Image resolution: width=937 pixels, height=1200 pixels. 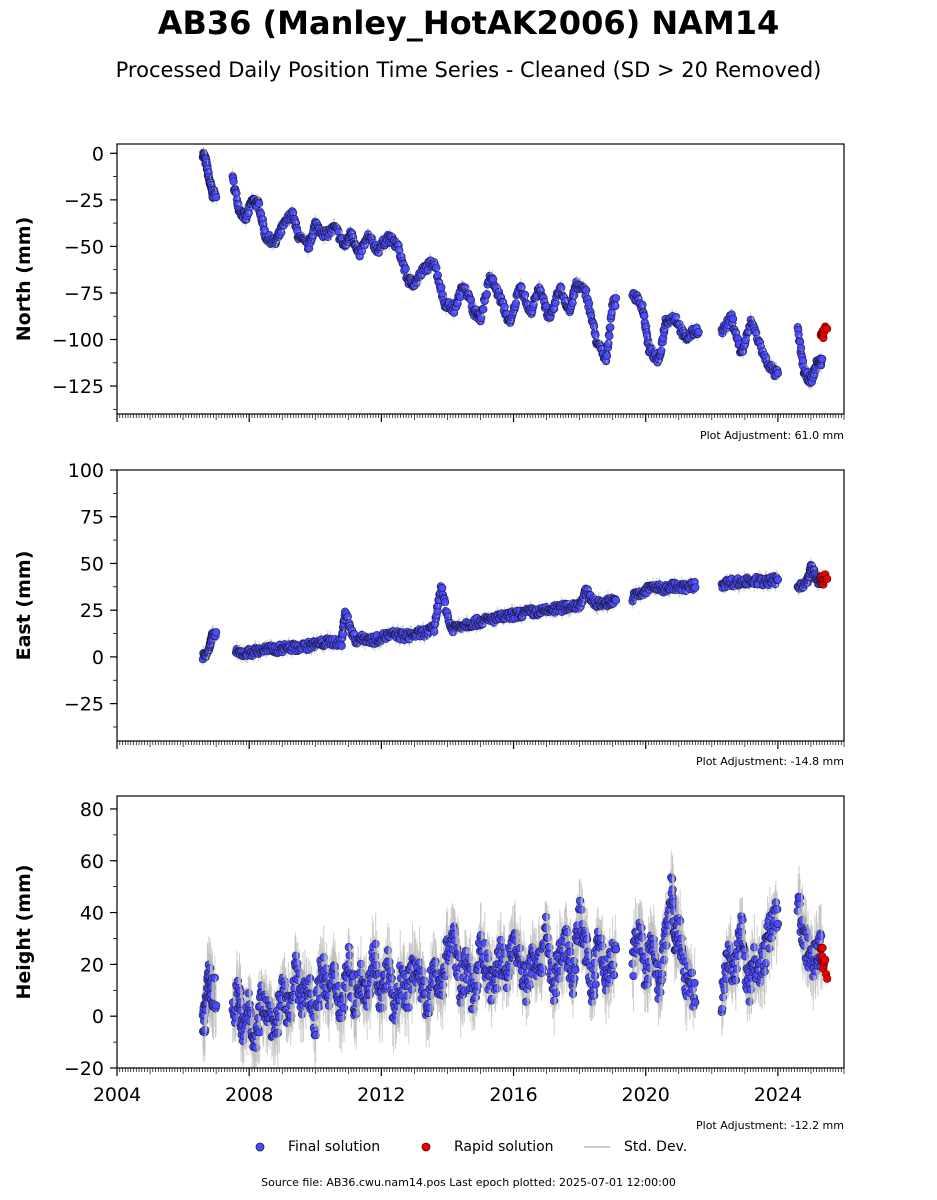 I want to click on y-tick-label: 50, so click(x=92, y=564).